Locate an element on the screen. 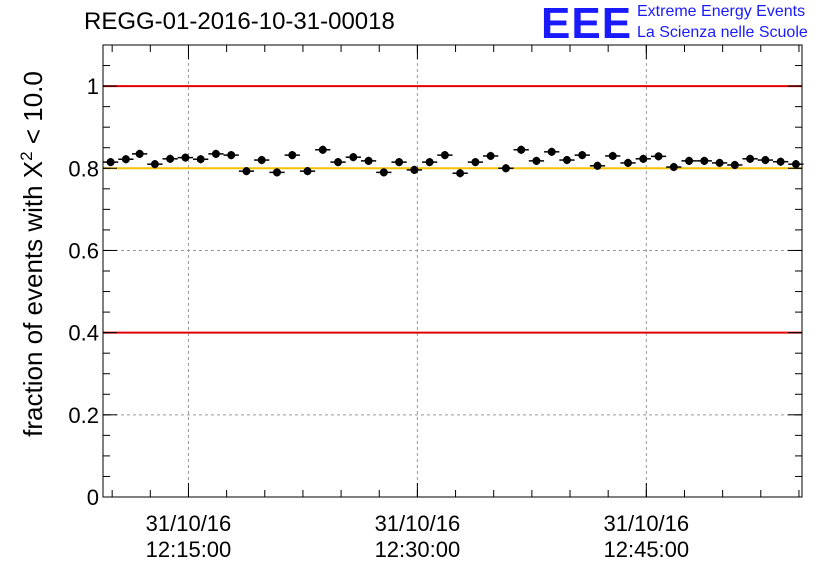 The image size is (836, 572). eee-logo: EEE is located at coordinates (587, 24).